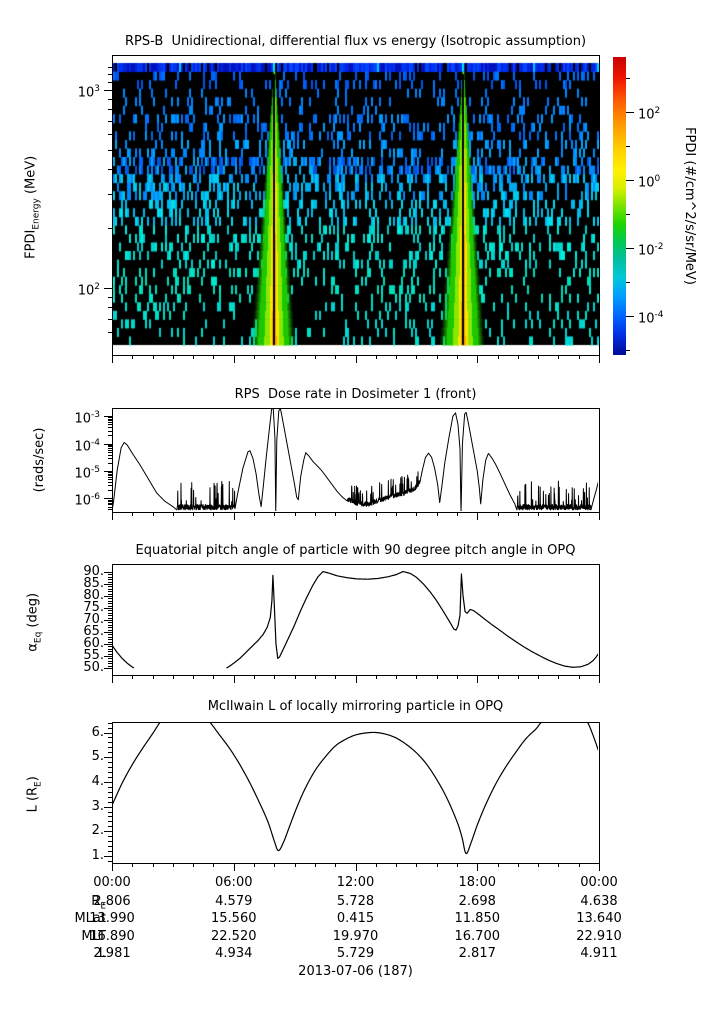 The height and width of the screenshot is (1019, 725). Describe the element at coordinates (649, 114) in the screenshot. I see `colorbar-tick-label: 10²` at that location.